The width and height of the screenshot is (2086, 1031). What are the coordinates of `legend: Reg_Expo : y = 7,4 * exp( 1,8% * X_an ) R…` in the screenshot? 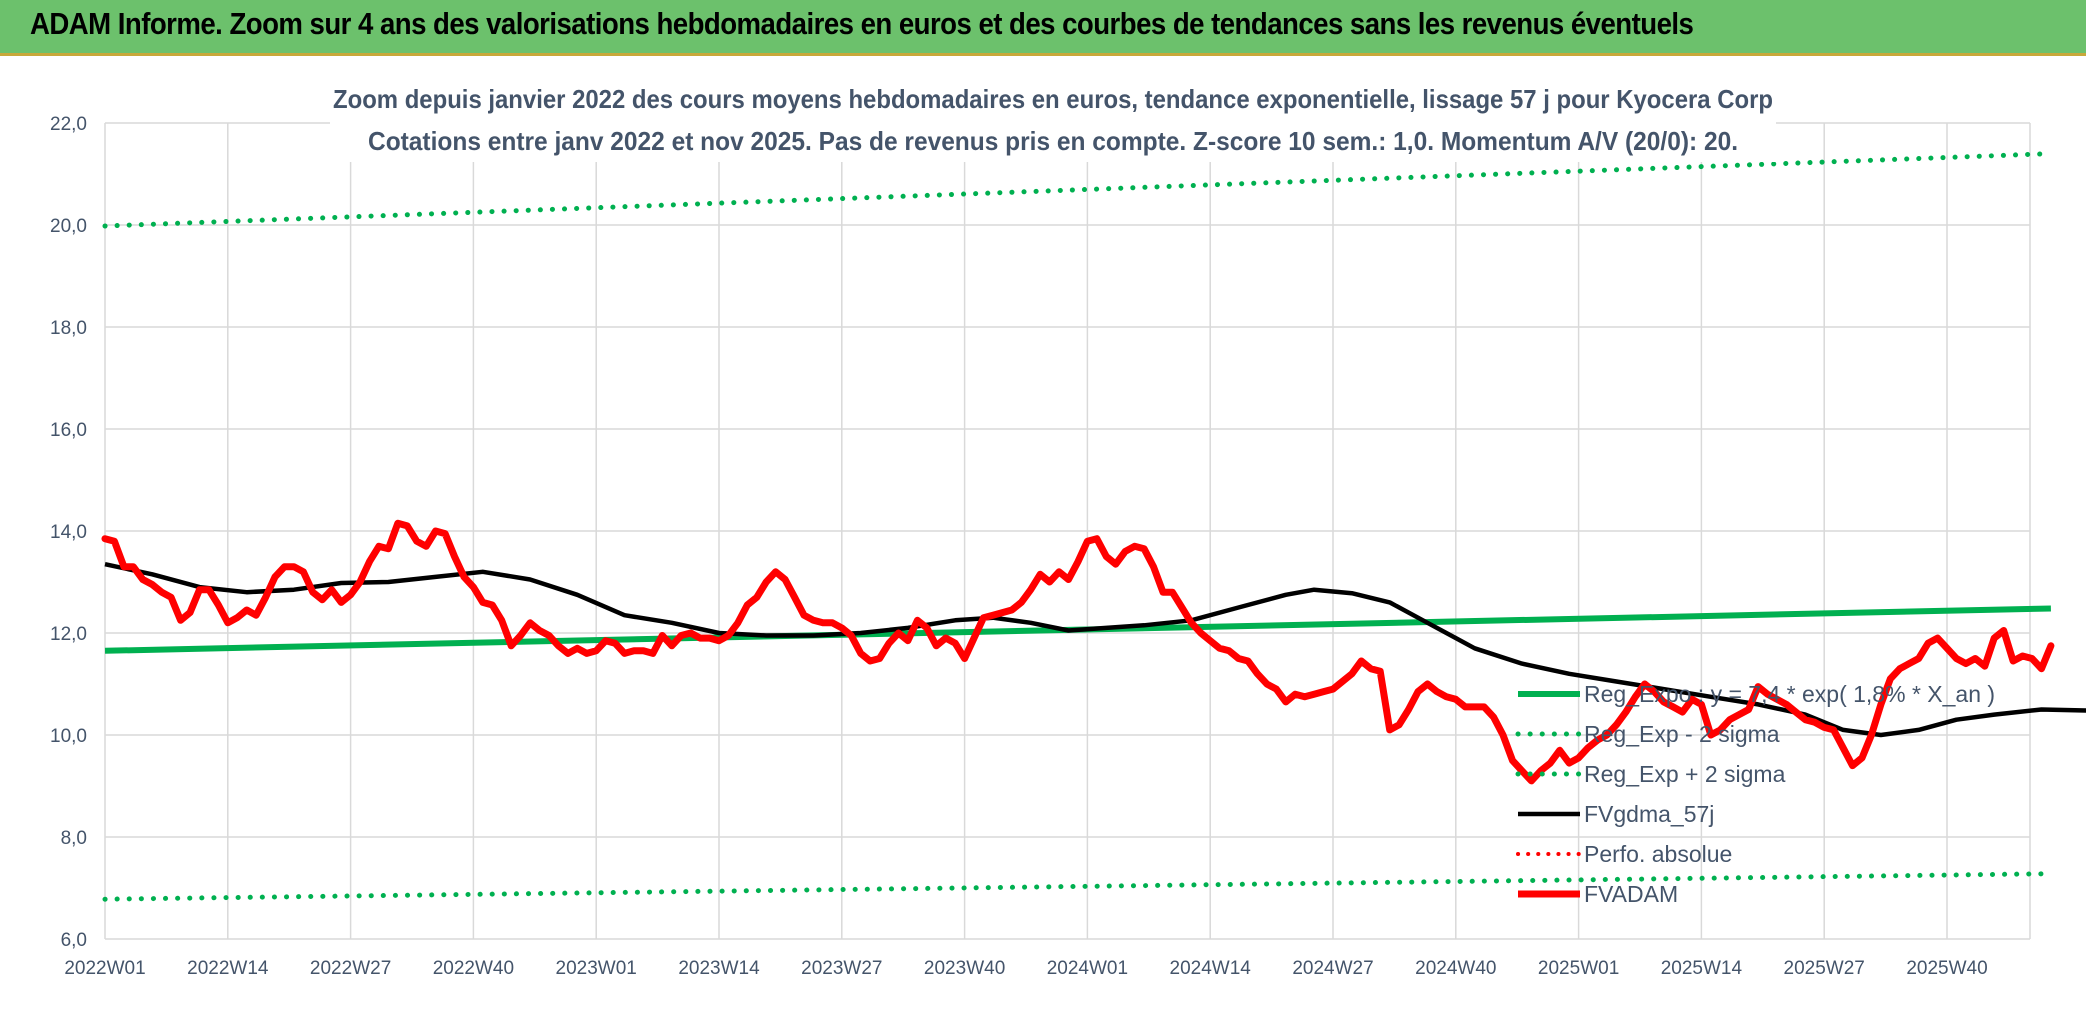 It's located at (1755, 794).